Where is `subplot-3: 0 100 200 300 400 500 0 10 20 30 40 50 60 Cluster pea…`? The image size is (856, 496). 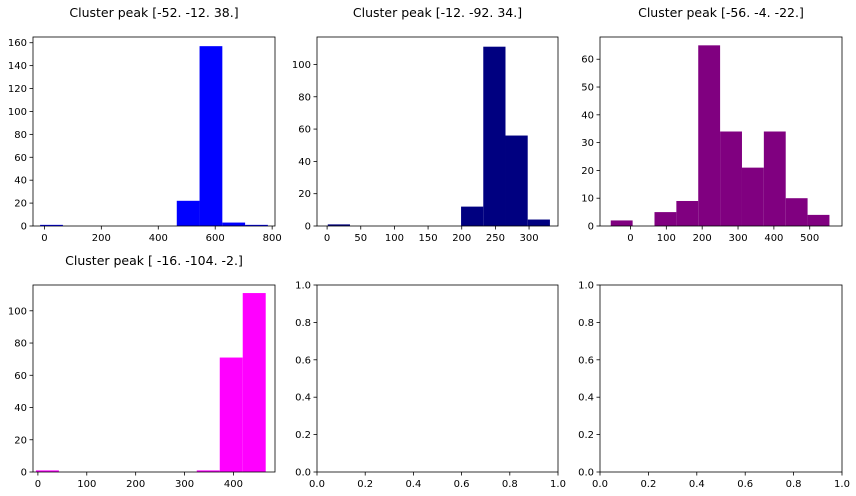
subplot-3: 0 100 200 300 400 500 0 10 20 30 40 50 60 Cluster pea… is located at coordinates (712, 124).